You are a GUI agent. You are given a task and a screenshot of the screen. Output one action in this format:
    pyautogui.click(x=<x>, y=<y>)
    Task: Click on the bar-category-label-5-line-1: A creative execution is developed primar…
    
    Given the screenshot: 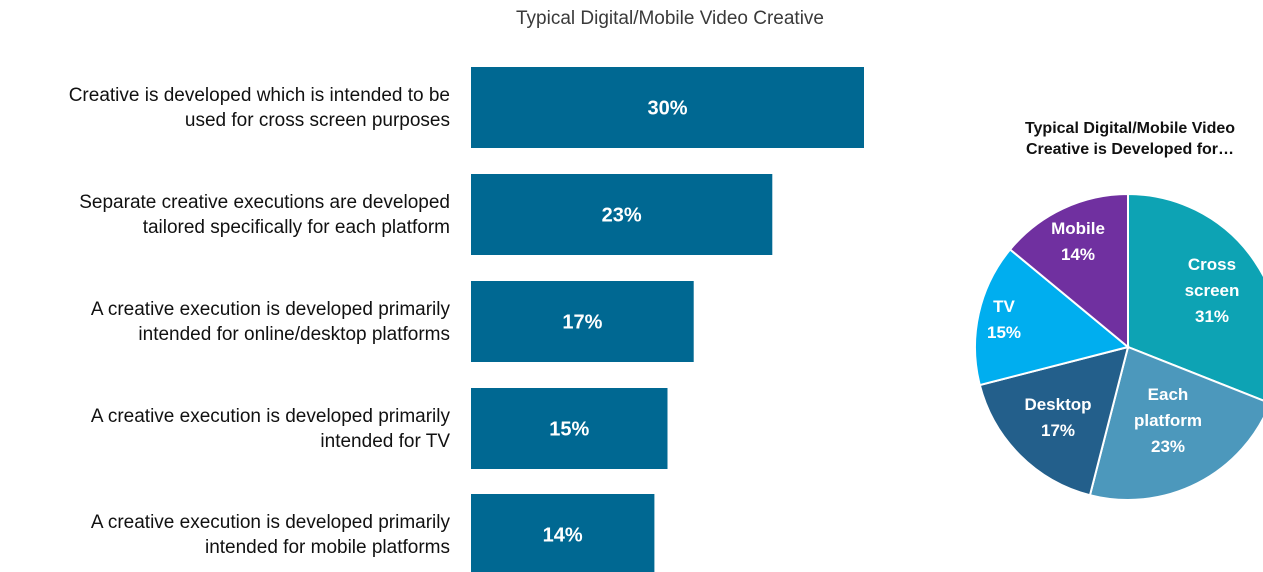 What is the action you would take?
    pyautogui.click(x=270, y=522)
    